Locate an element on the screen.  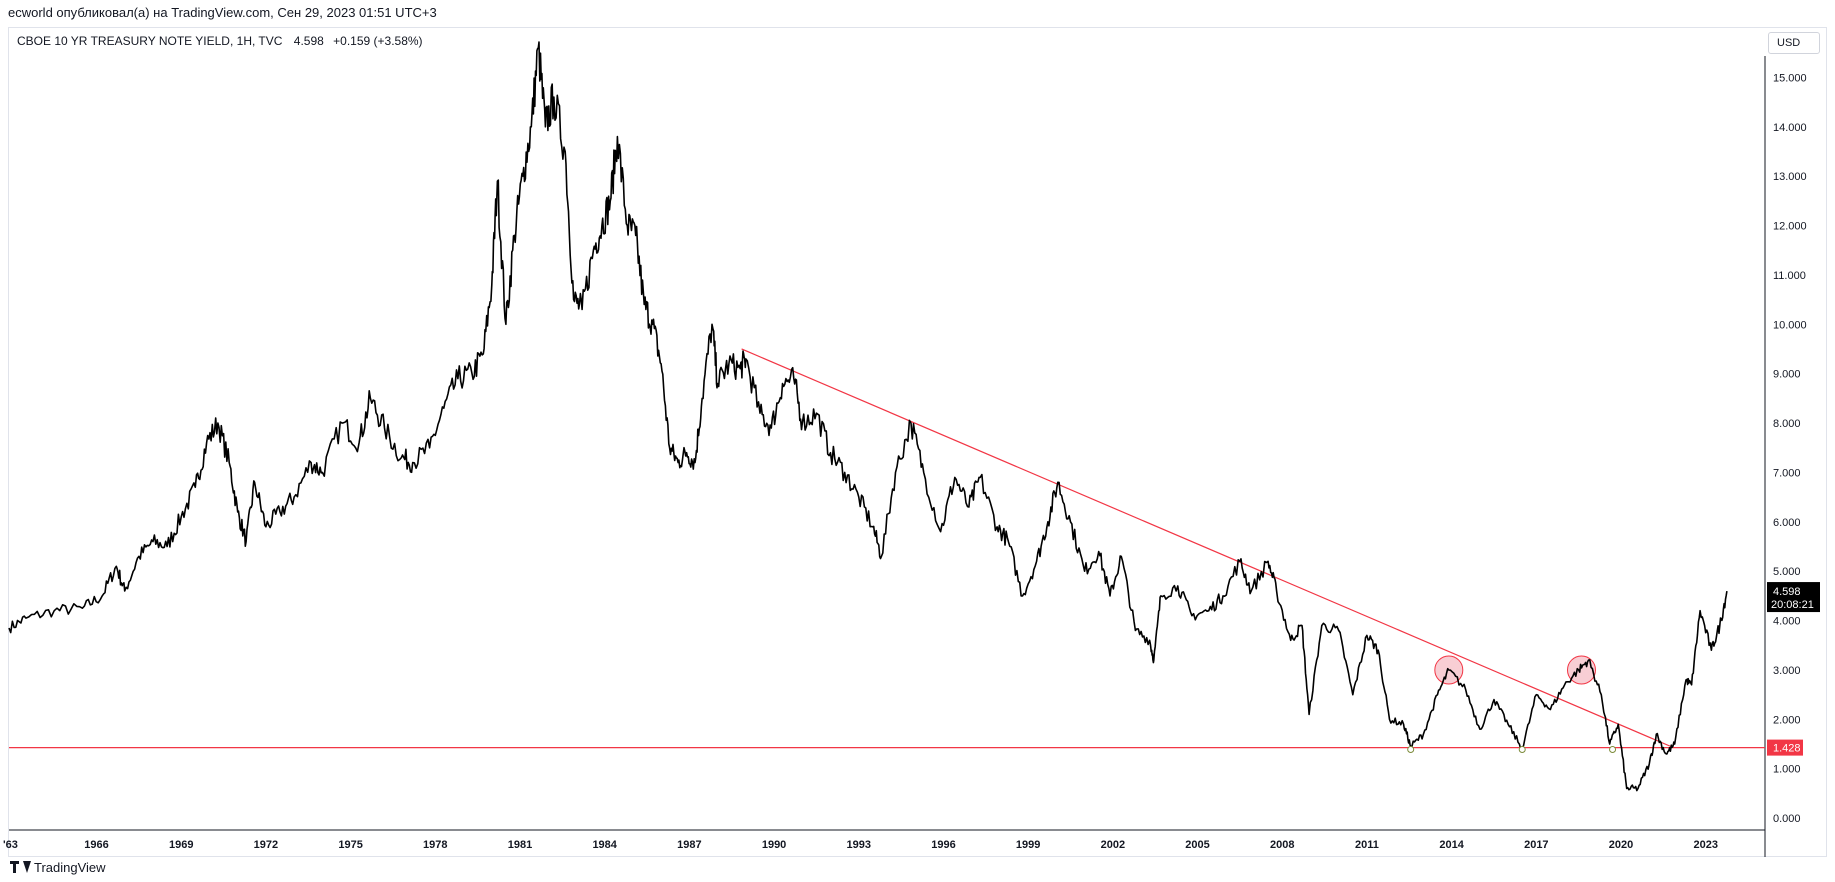
last-price-badge-value: 4.598 is located at coordinates (1787, 592).